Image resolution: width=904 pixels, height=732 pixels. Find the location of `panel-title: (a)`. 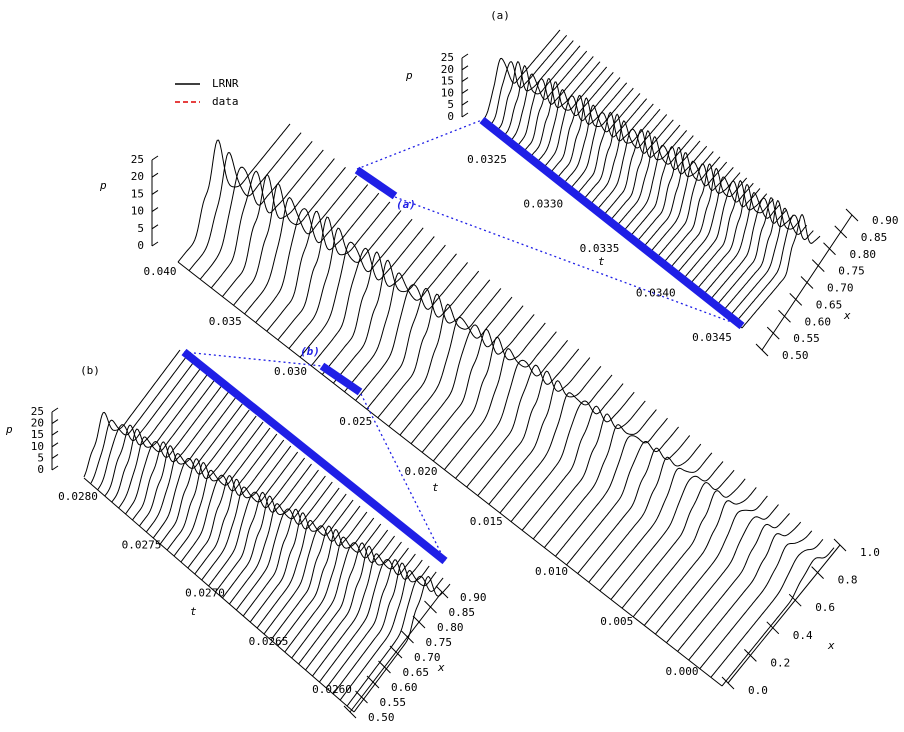

panel-title: (a) is located at coordinates (500, 15).